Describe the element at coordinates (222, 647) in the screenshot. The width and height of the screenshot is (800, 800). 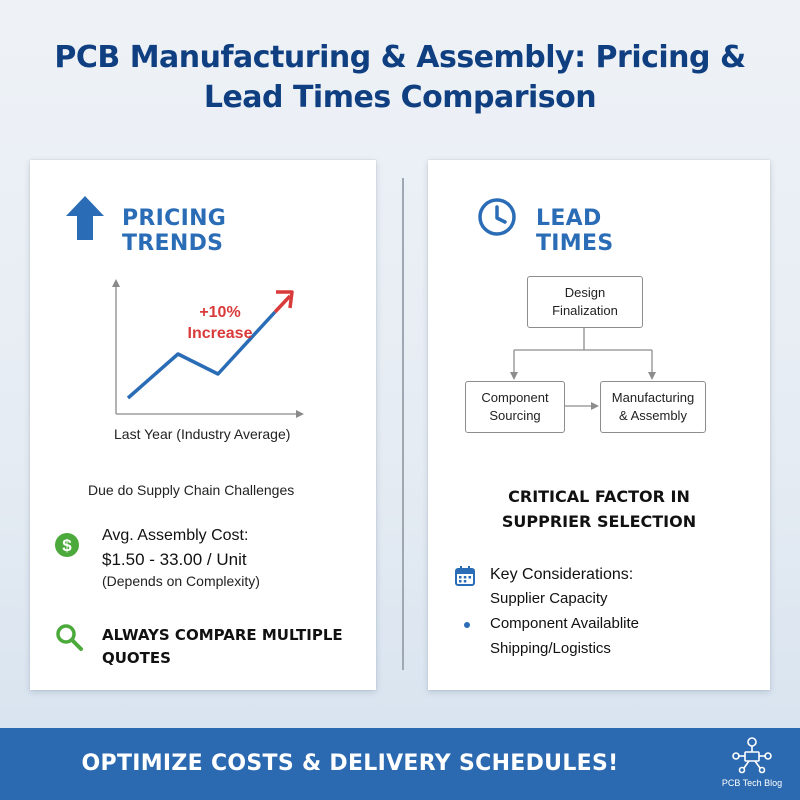
I see `tip-text: ALWAYS COMPARE MULTIPLE QUOTES` at that location.